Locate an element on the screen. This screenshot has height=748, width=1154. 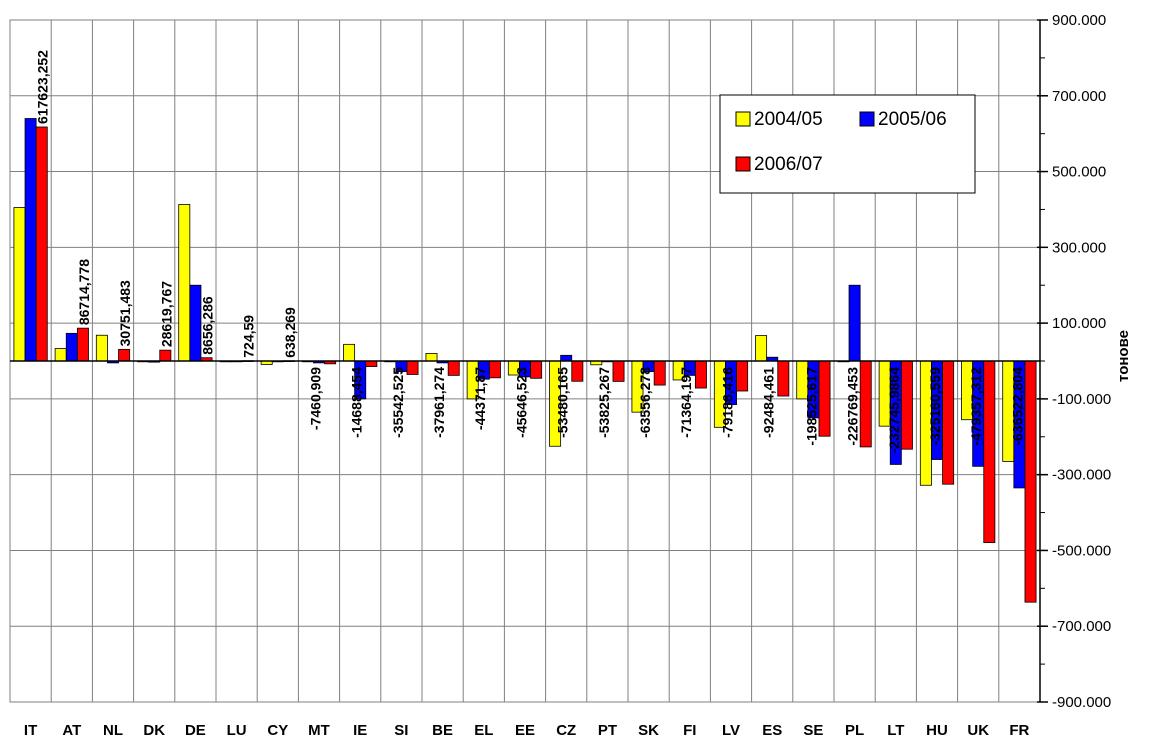
bar-NL-2006/07 is located at coordinates (124, 355).